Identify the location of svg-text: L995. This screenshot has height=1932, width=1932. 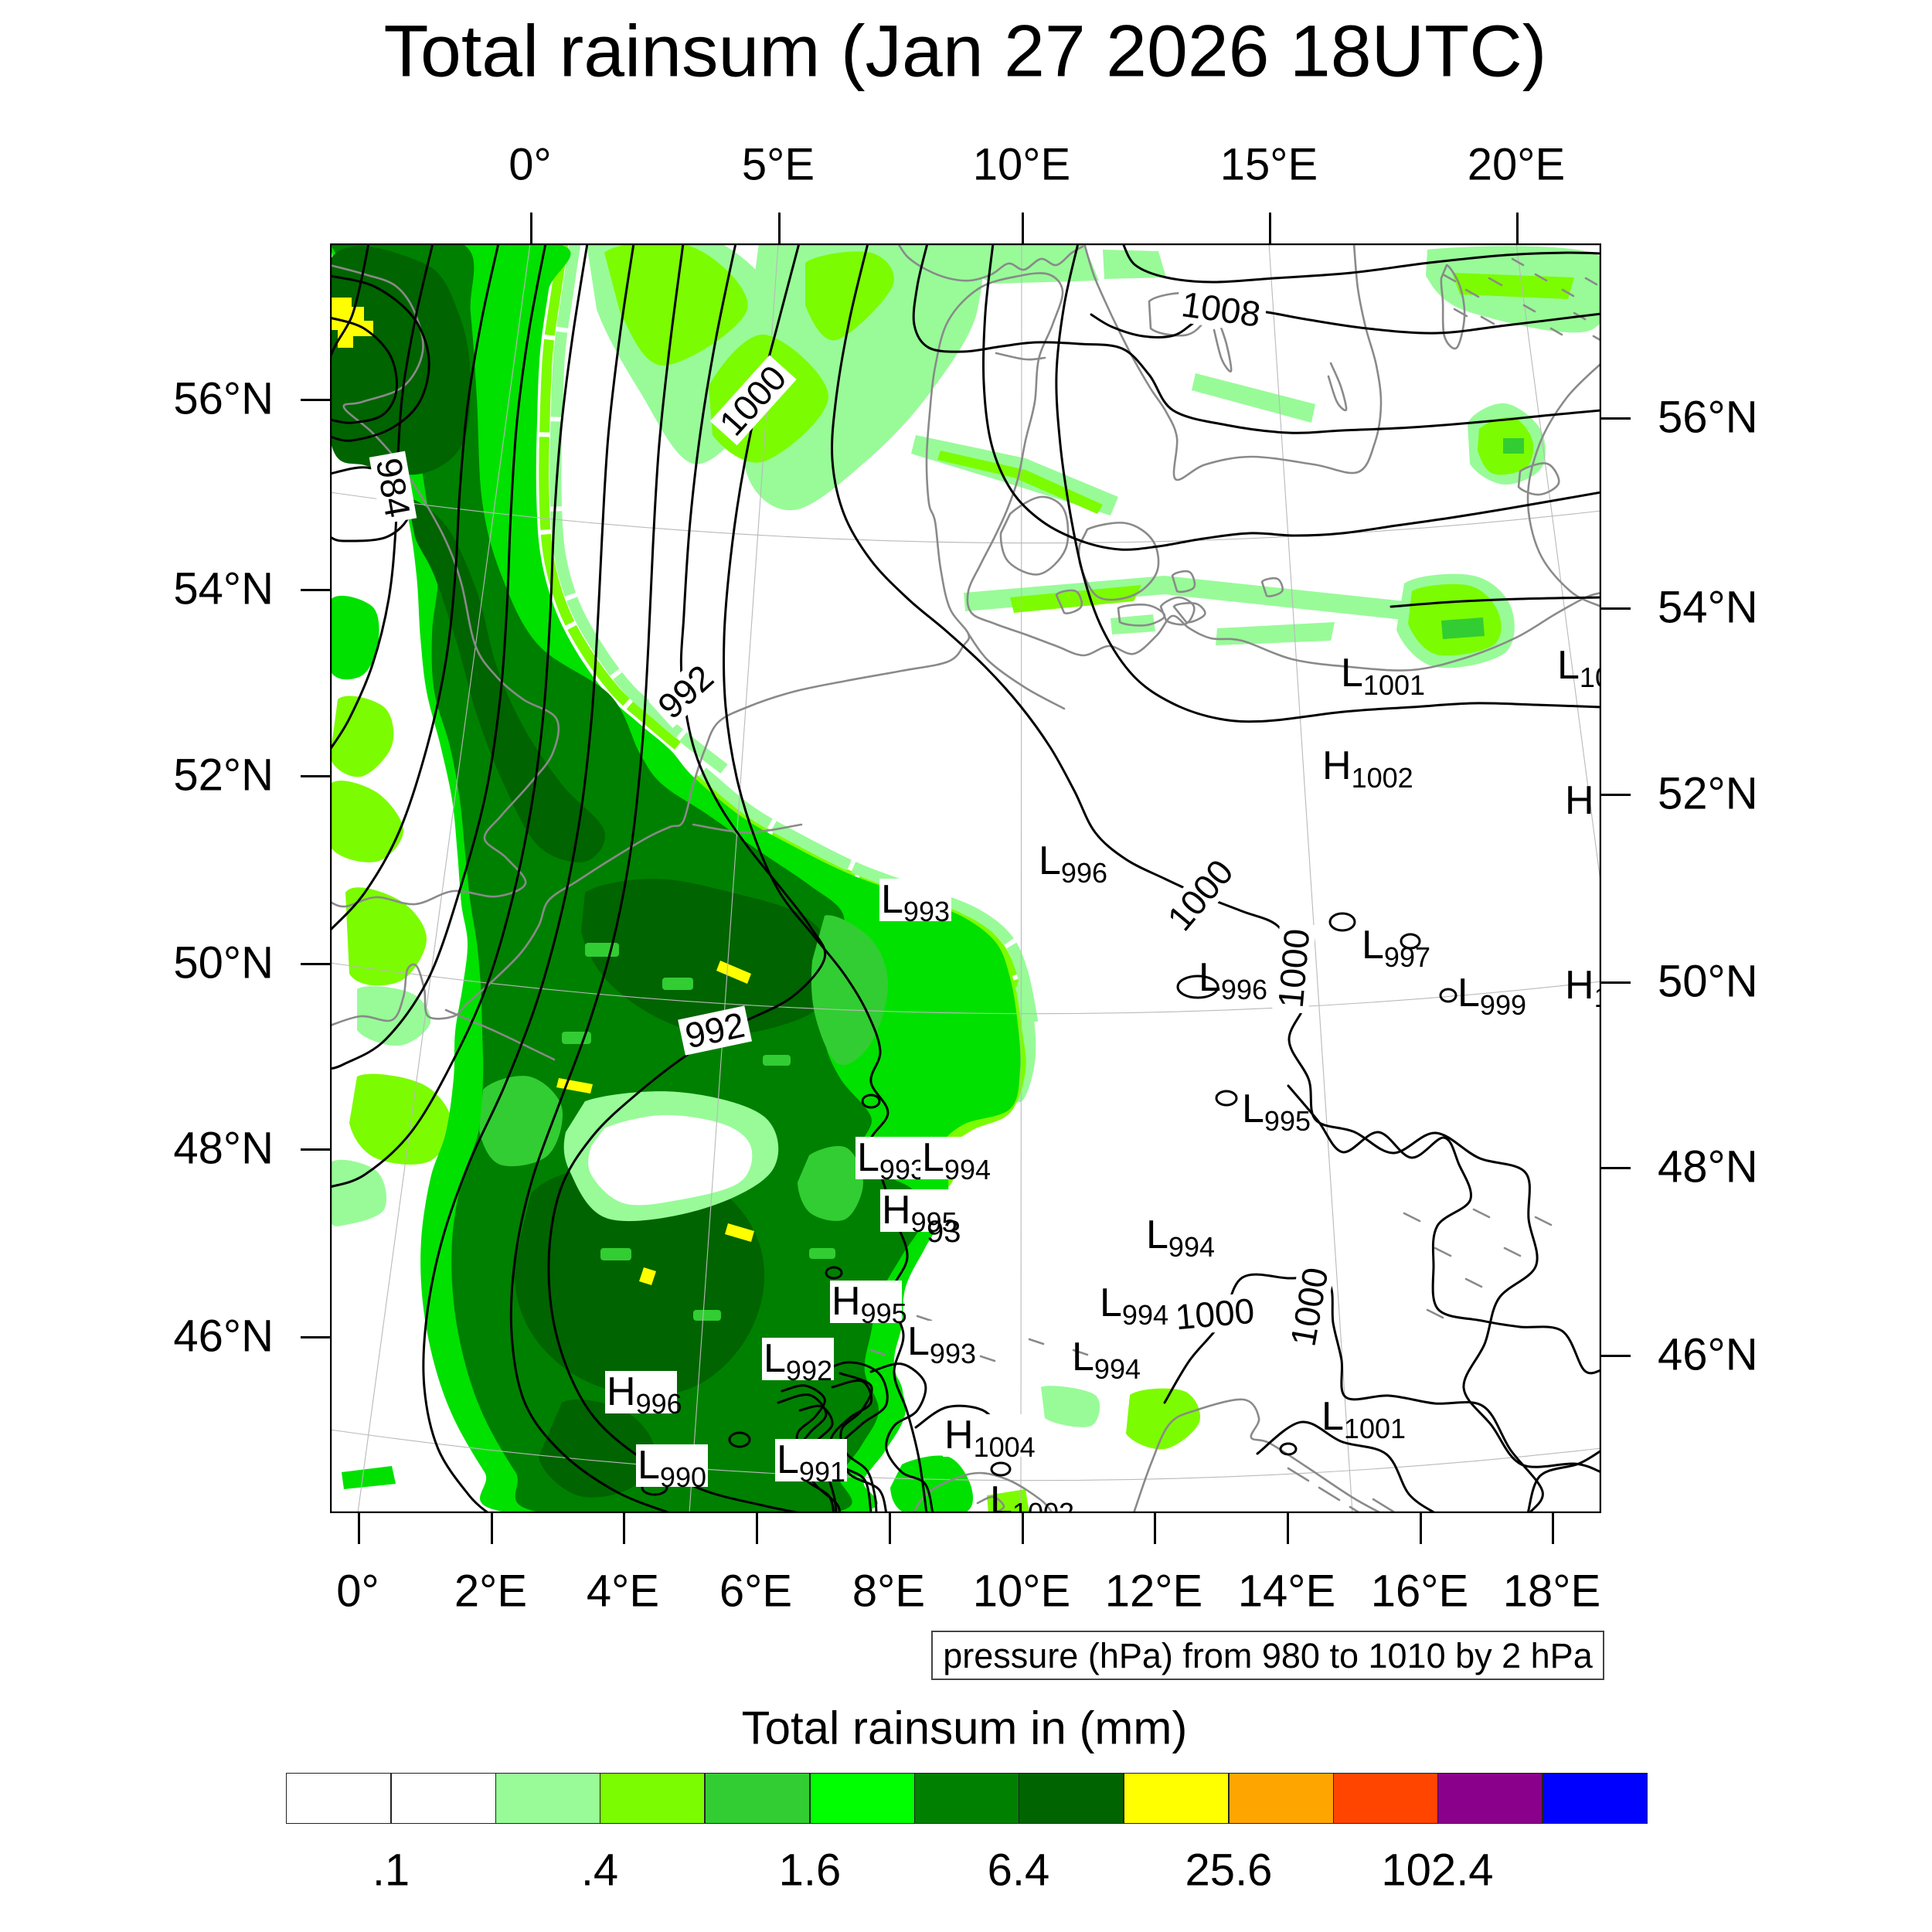
(1276, 1112).